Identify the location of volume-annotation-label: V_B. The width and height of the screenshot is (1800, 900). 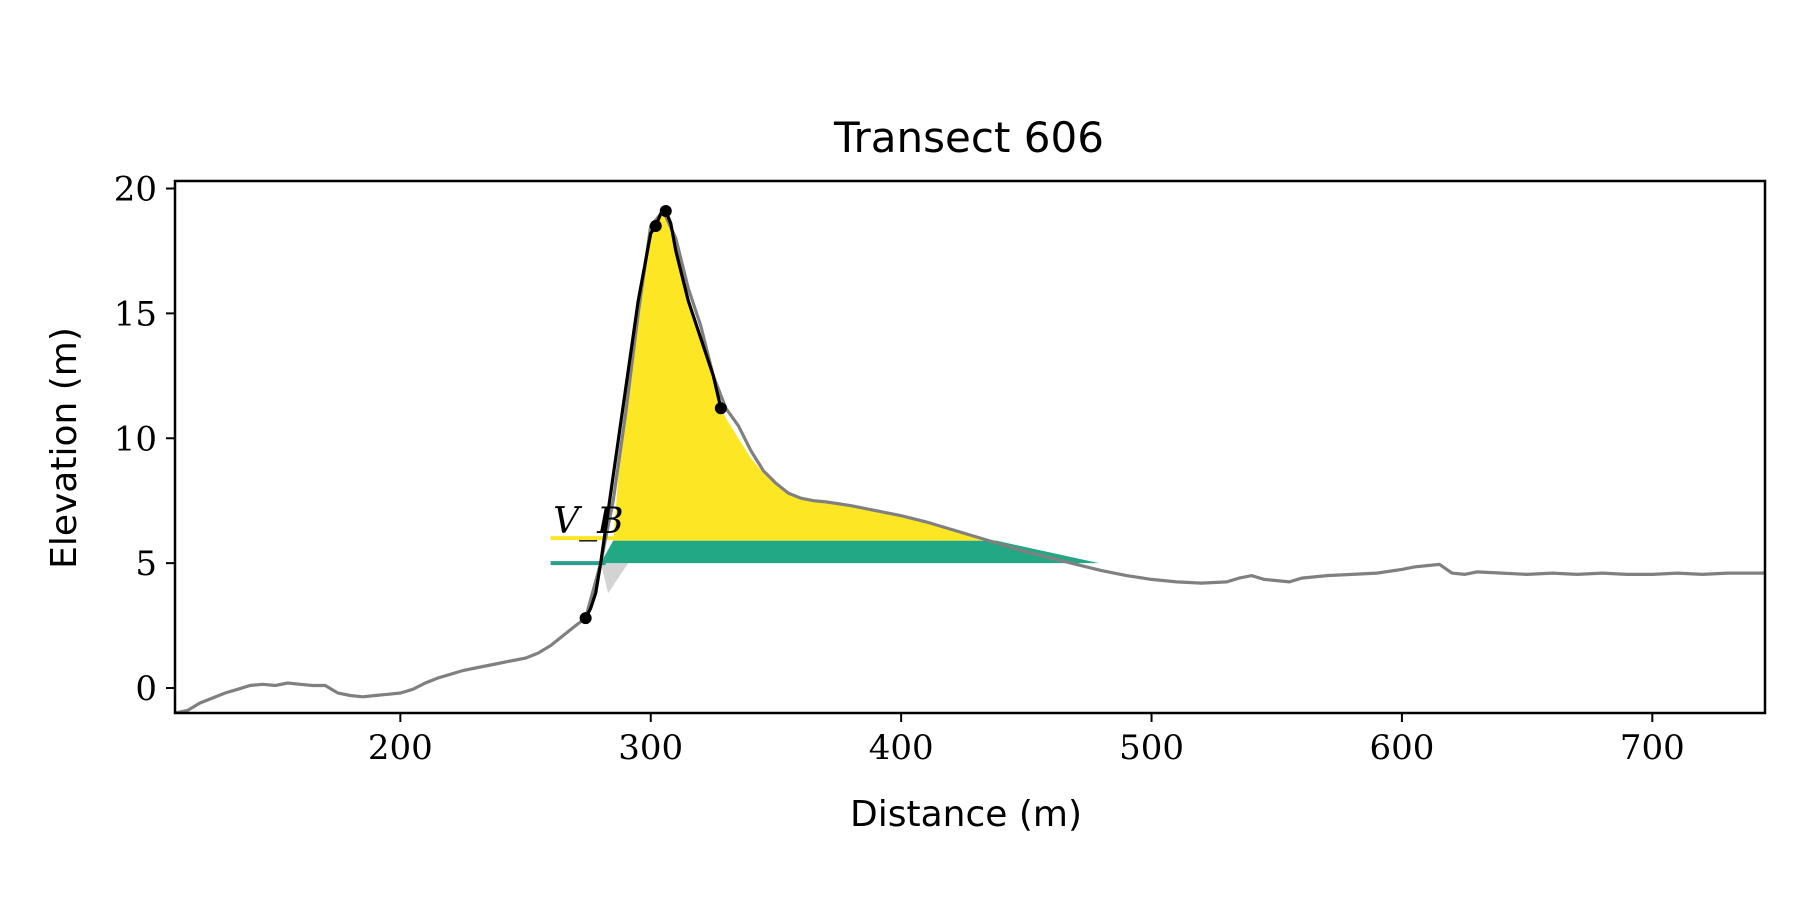
(588, 521).